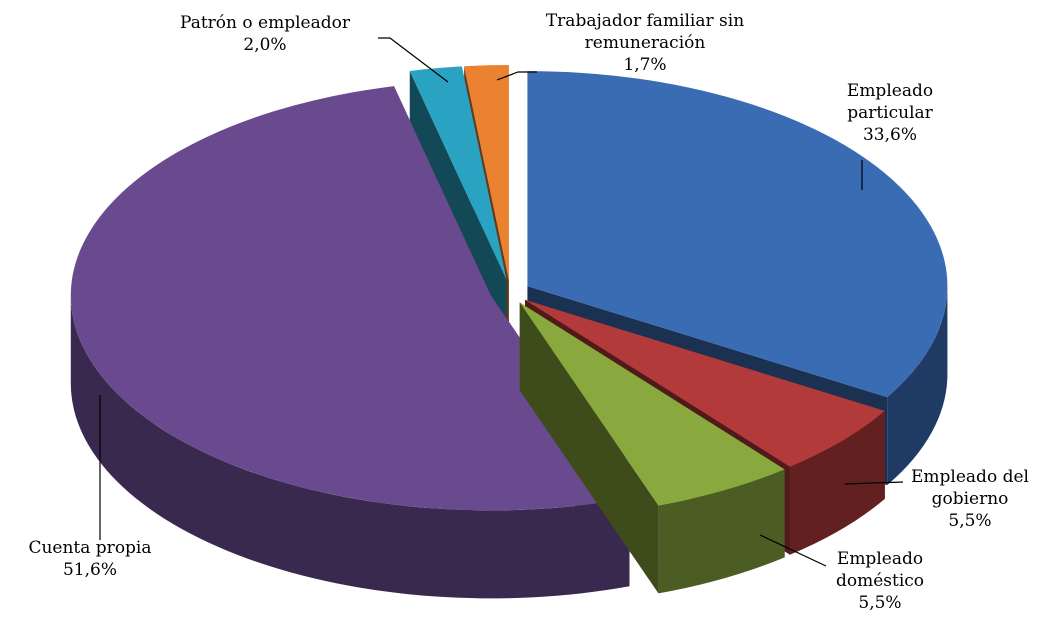  What do you see at coordinates (265, 45) in the screenshot?
I see `value-label: 2,0%` at bounding box center [265, 45].